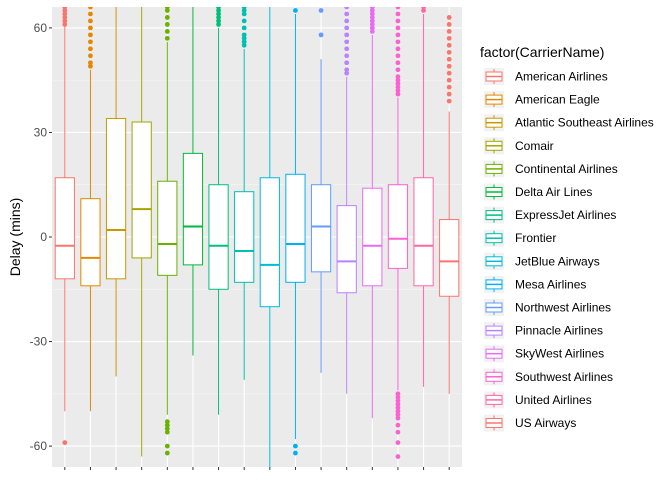 Image resolution: width=672 pixels, height=485 pixels. What do you see at coordinates (557, 100) in the screenshot?
I see `legend-label: American Eagle` at bounding box center [557, 100].